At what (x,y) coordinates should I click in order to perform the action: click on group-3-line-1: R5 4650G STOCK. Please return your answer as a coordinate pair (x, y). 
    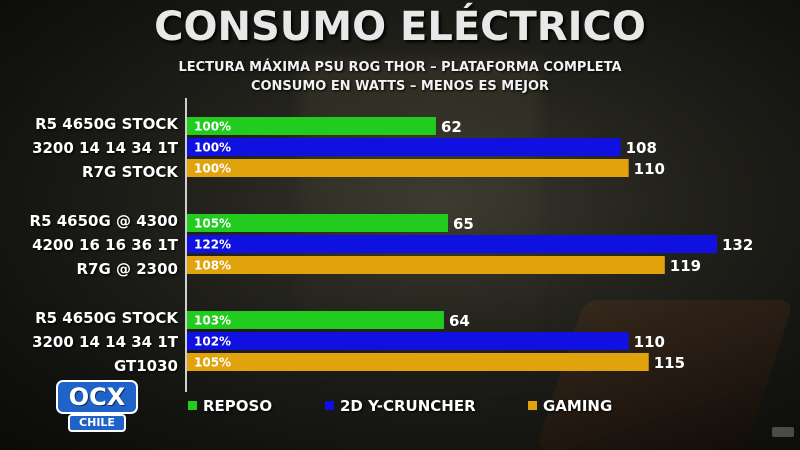
    Looking at the image, I should click on (106, 318).